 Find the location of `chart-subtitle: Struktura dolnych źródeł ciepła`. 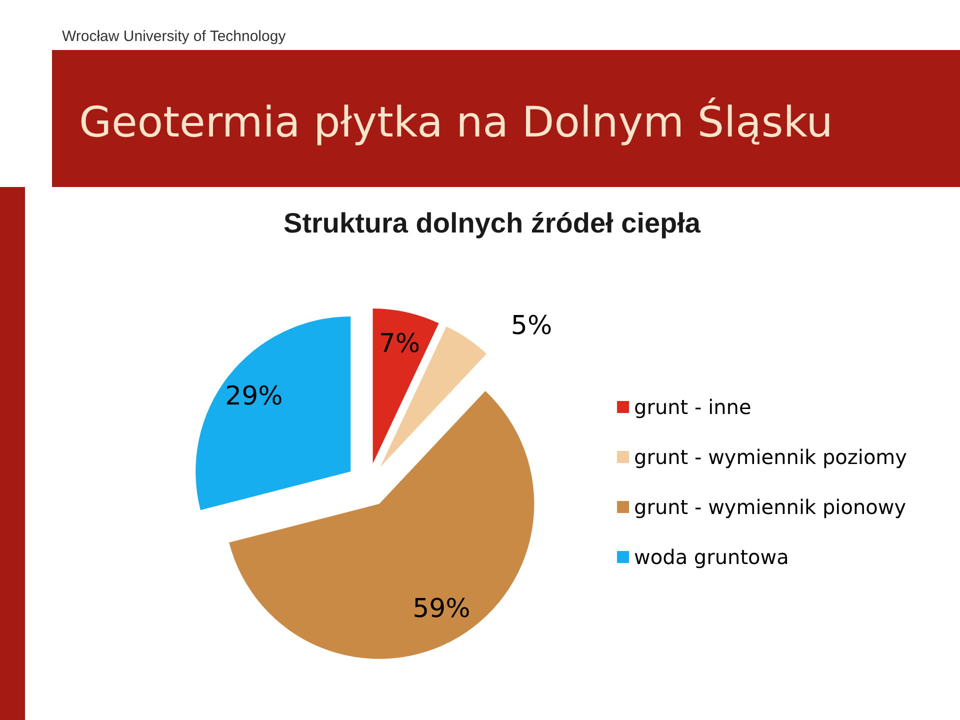

chart-subtitle: Struktura dolnych źródeł ciepła is located at coordinates (492, 223).